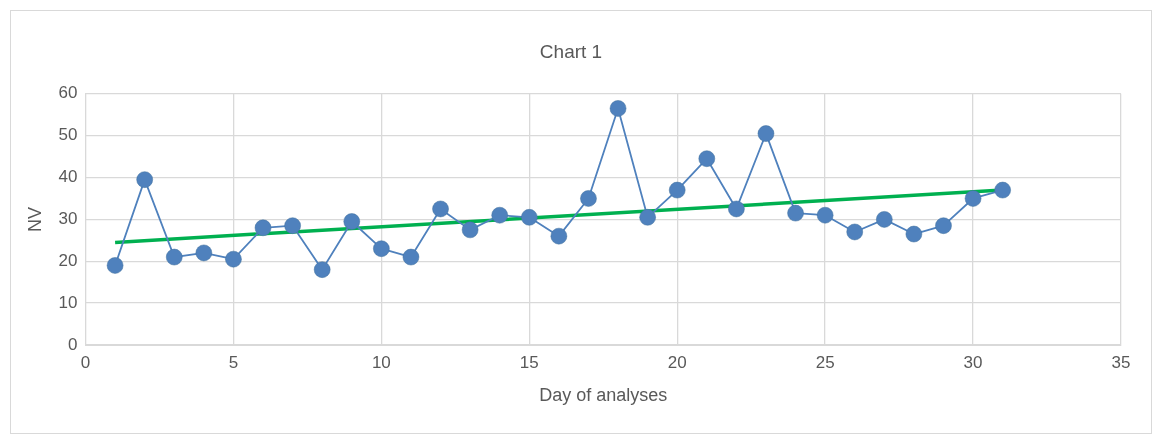  What do you see at coordinates (34, 219) in the screenshot?
I see `y-axis-title: NV` at bounding box center [34, 219].